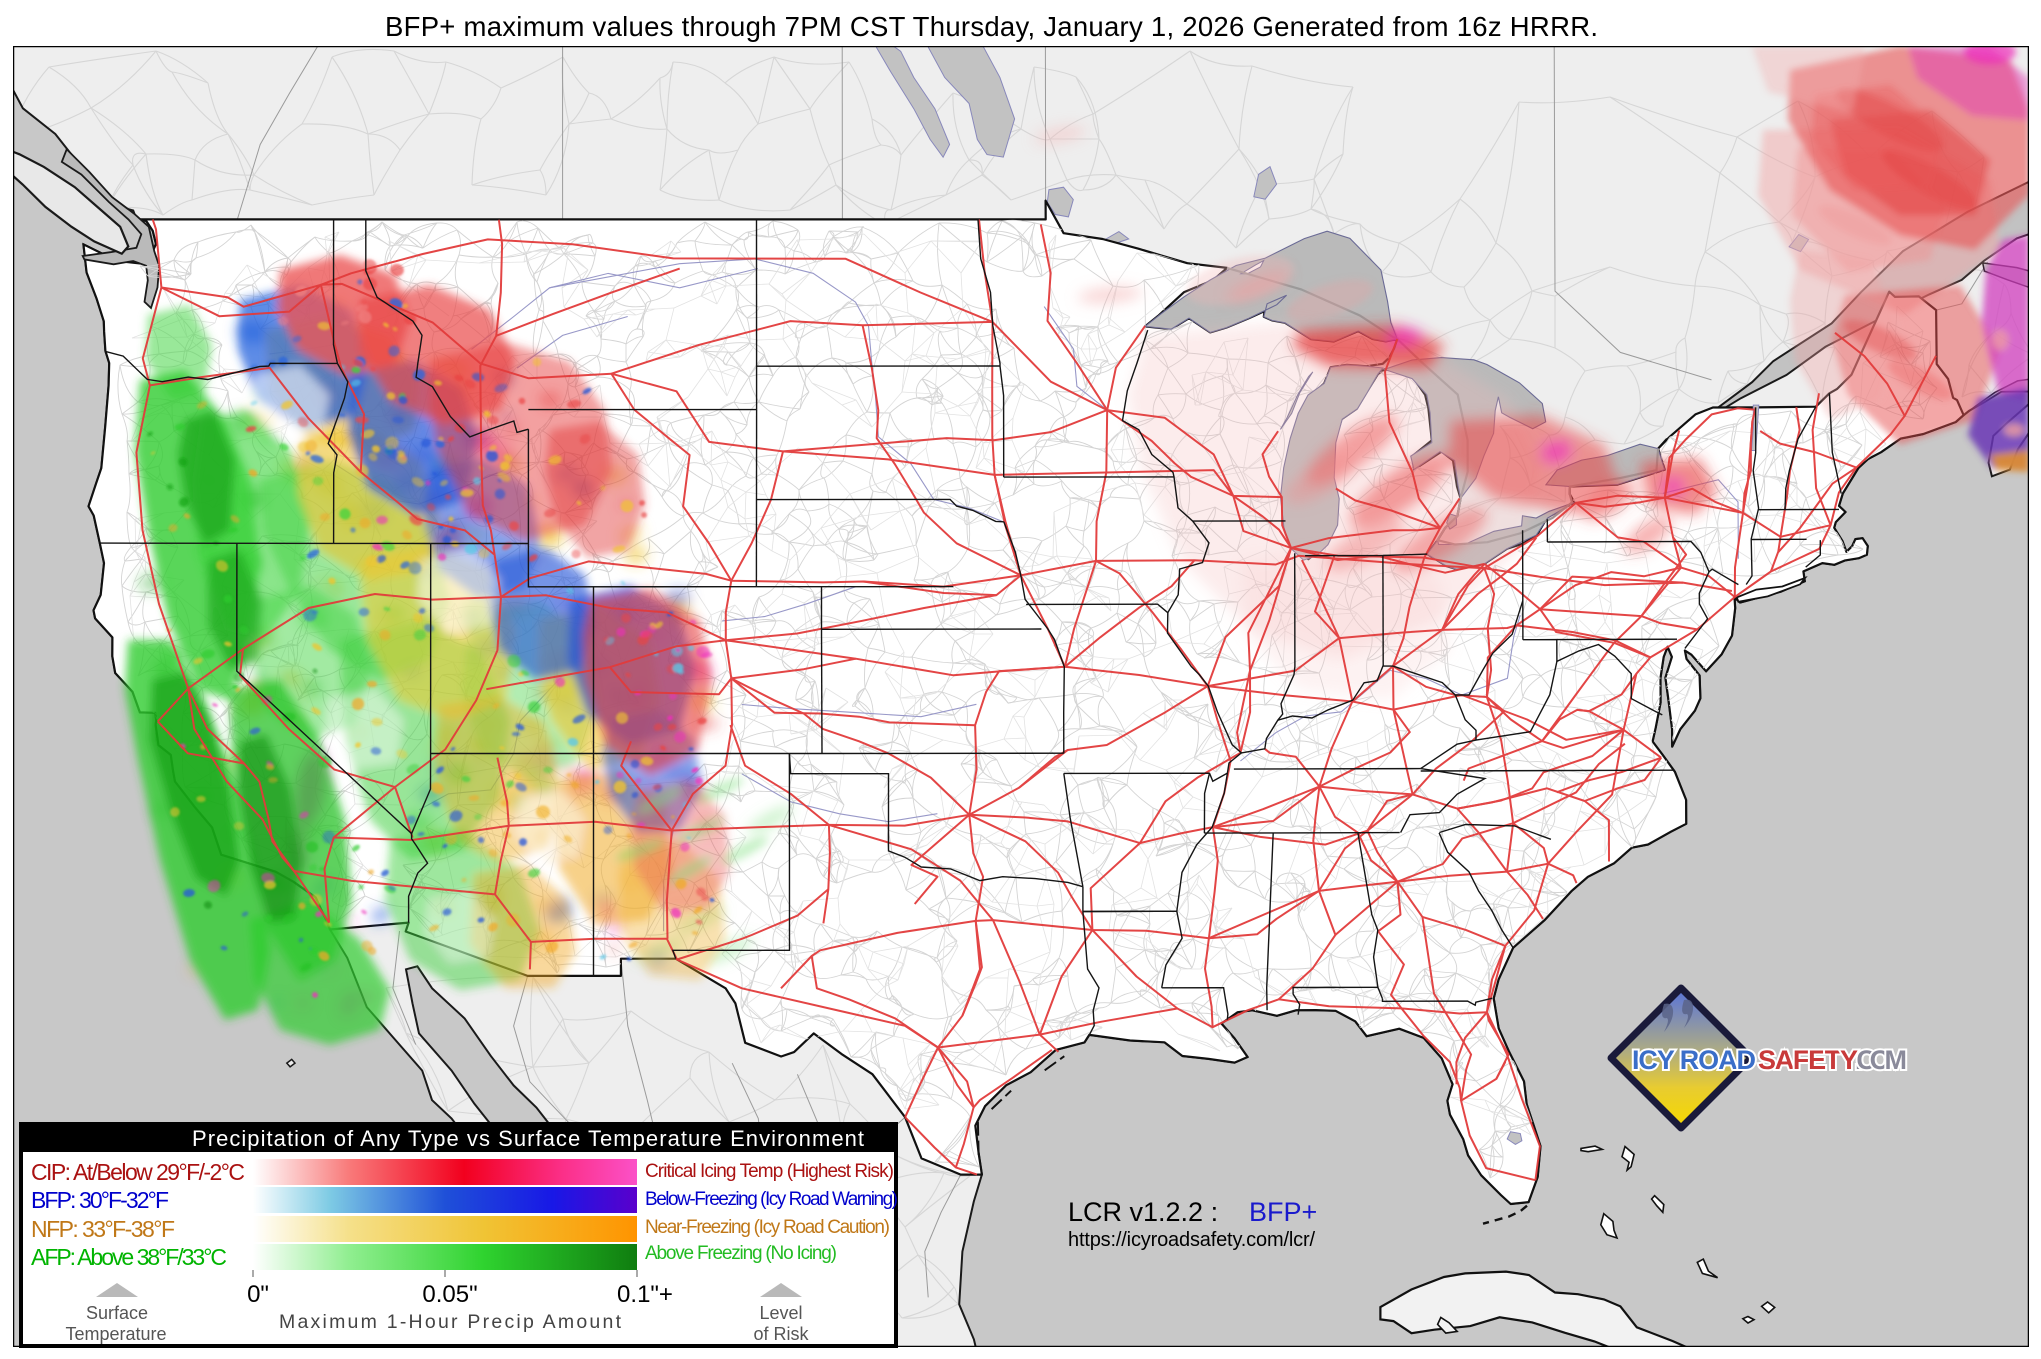 The image size is (2041, 1359). Describe the element at coordinates (1808, 1060) in the screenshot. I see `svg-text: SAFETY` at that location.